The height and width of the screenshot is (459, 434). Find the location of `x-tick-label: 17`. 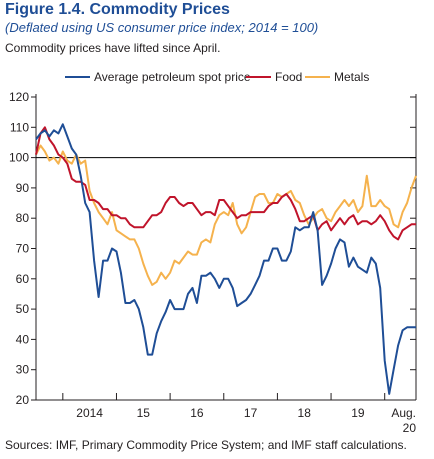

x-tick-label: 17 is located at coordinates (251, 413).